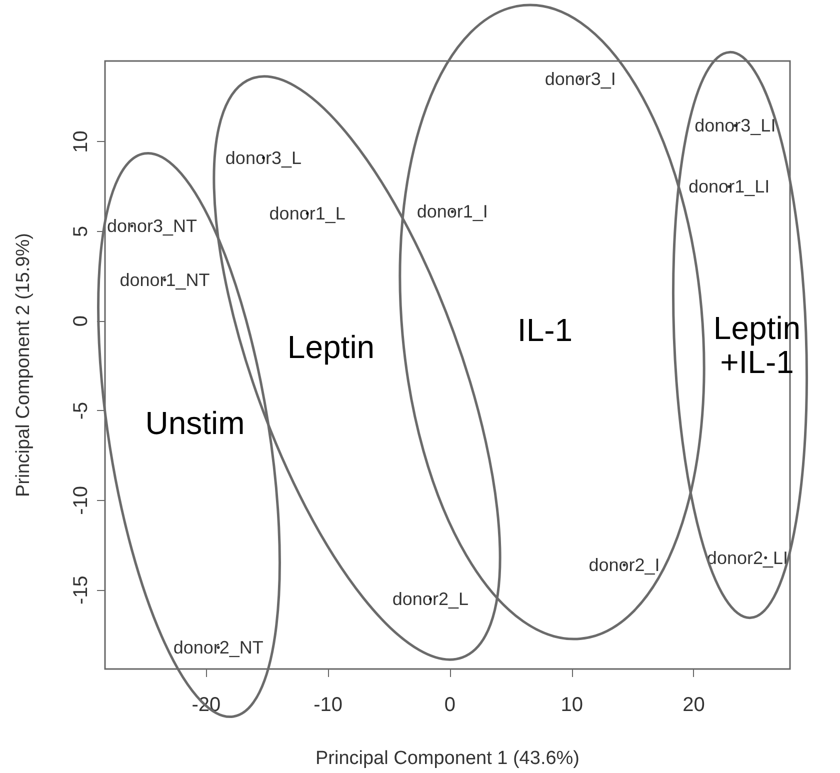  I want to click on annotation: Leptin, so click(331, 347).